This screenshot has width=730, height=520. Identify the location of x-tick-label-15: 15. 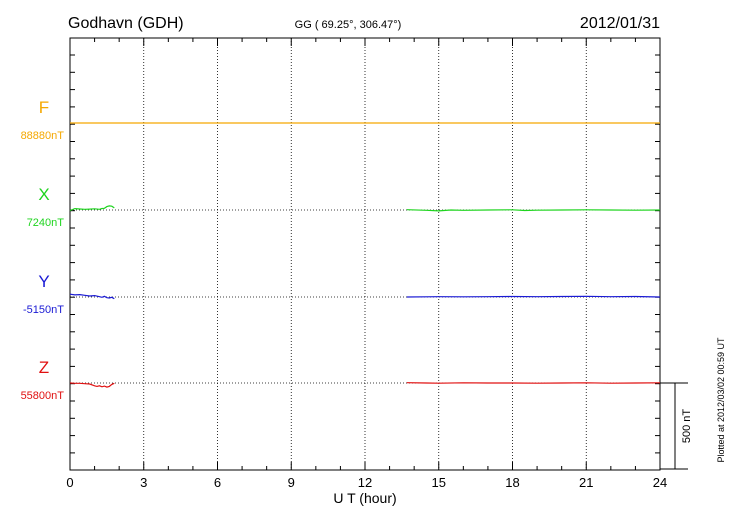
(439, 482).